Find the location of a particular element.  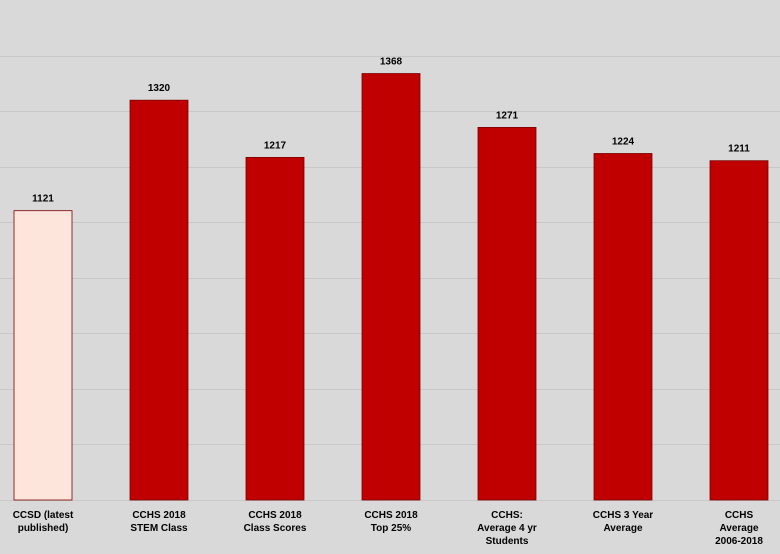

category-label-4: CCHS: Average 4 yr Students is located at coordinates (507, 528).